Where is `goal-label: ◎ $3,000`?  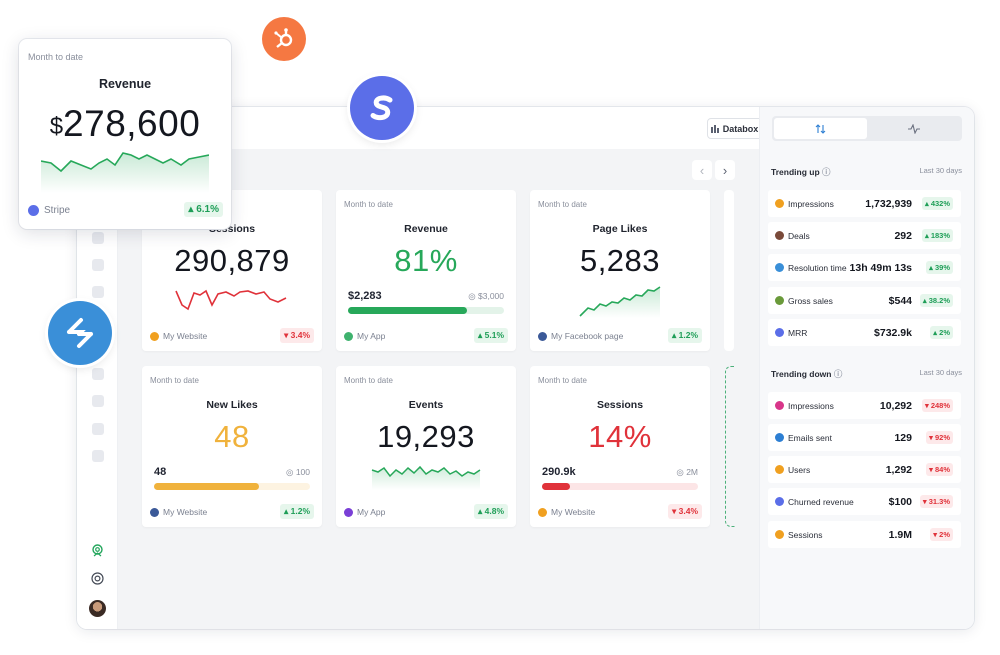 goal-label: ◎ $3,000 is located at coordinates (486, 296).